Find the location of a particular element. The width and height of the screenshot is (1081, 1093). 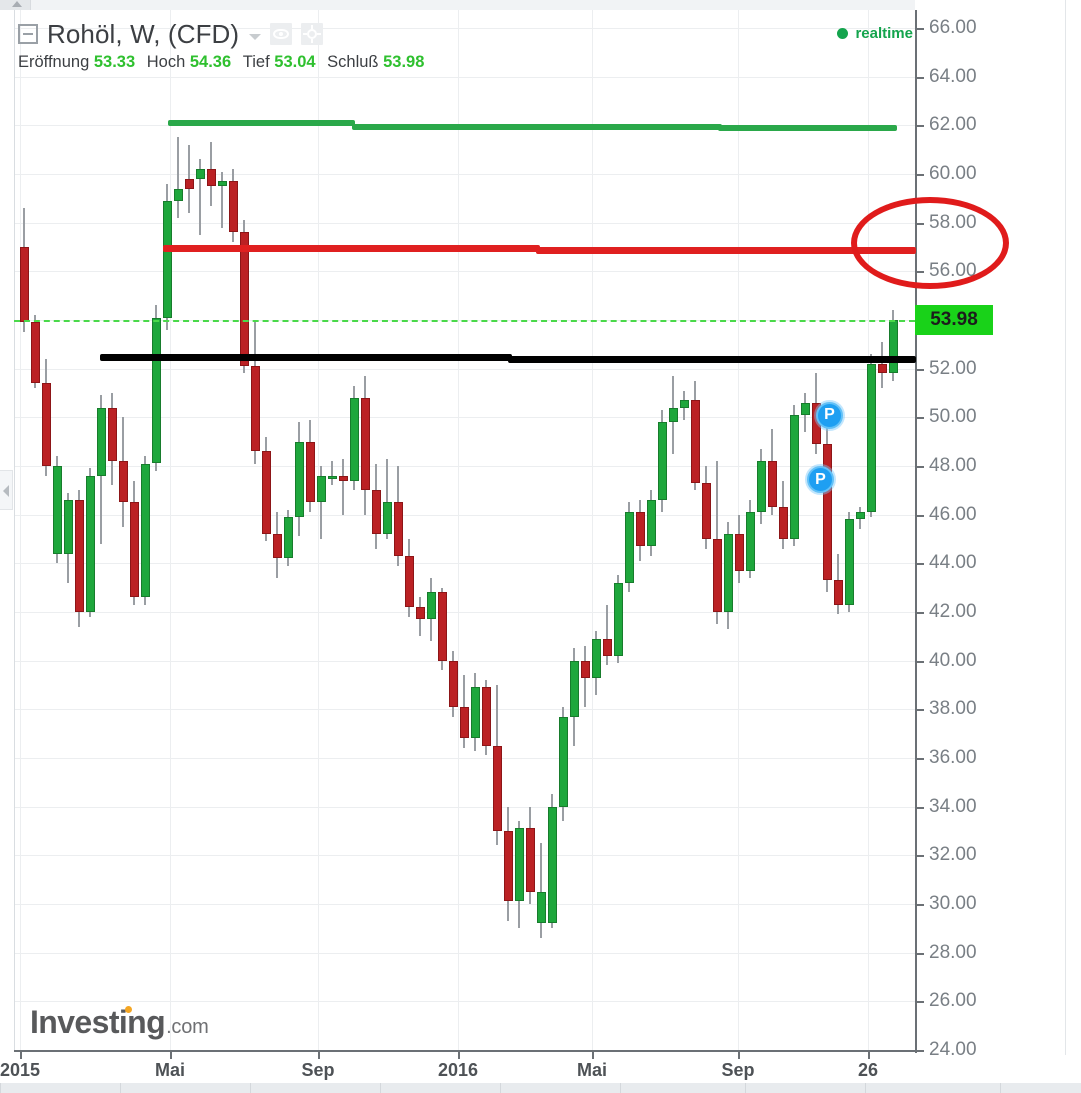

time-axis-line is located at coordinates (464, 1051).